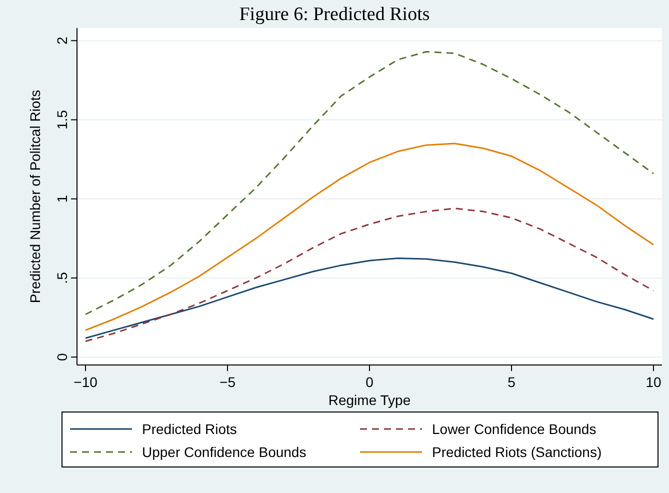  Describe the element at coordinates (189, 429) in the screenshot. I see `legend-label: Predicted Riots` at that location.